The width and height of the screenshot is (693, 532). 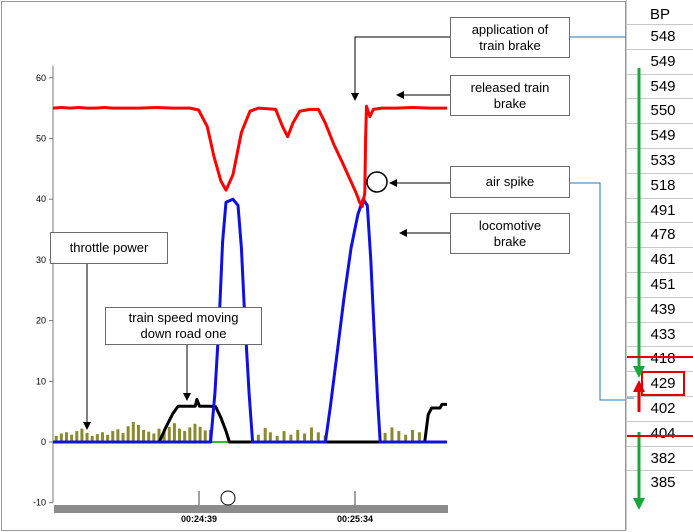 I want to click on bp-row: 382, so click(x=660, y=458).